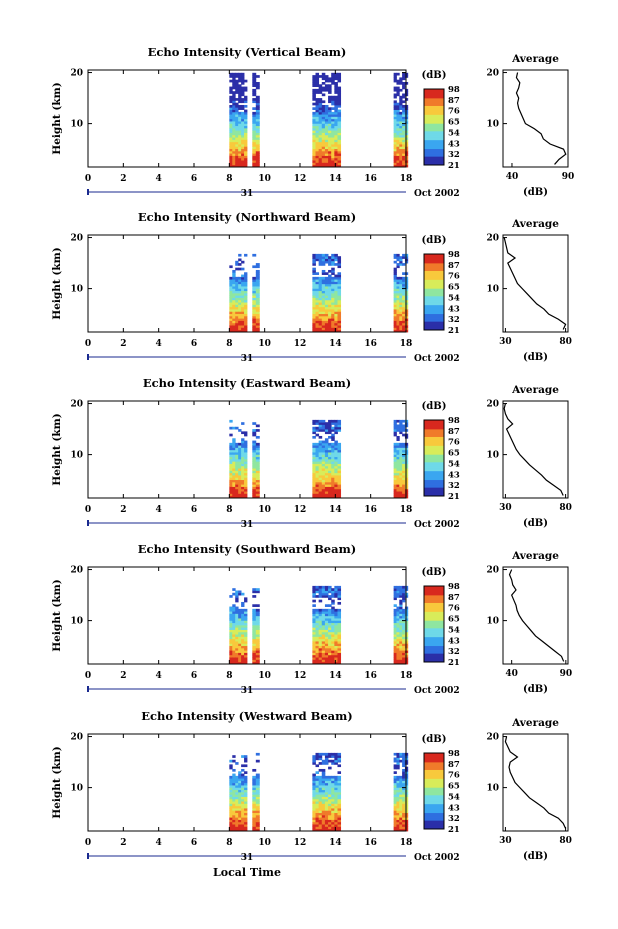  I want to click on month-label: Oct 2002, so click(437, 359).